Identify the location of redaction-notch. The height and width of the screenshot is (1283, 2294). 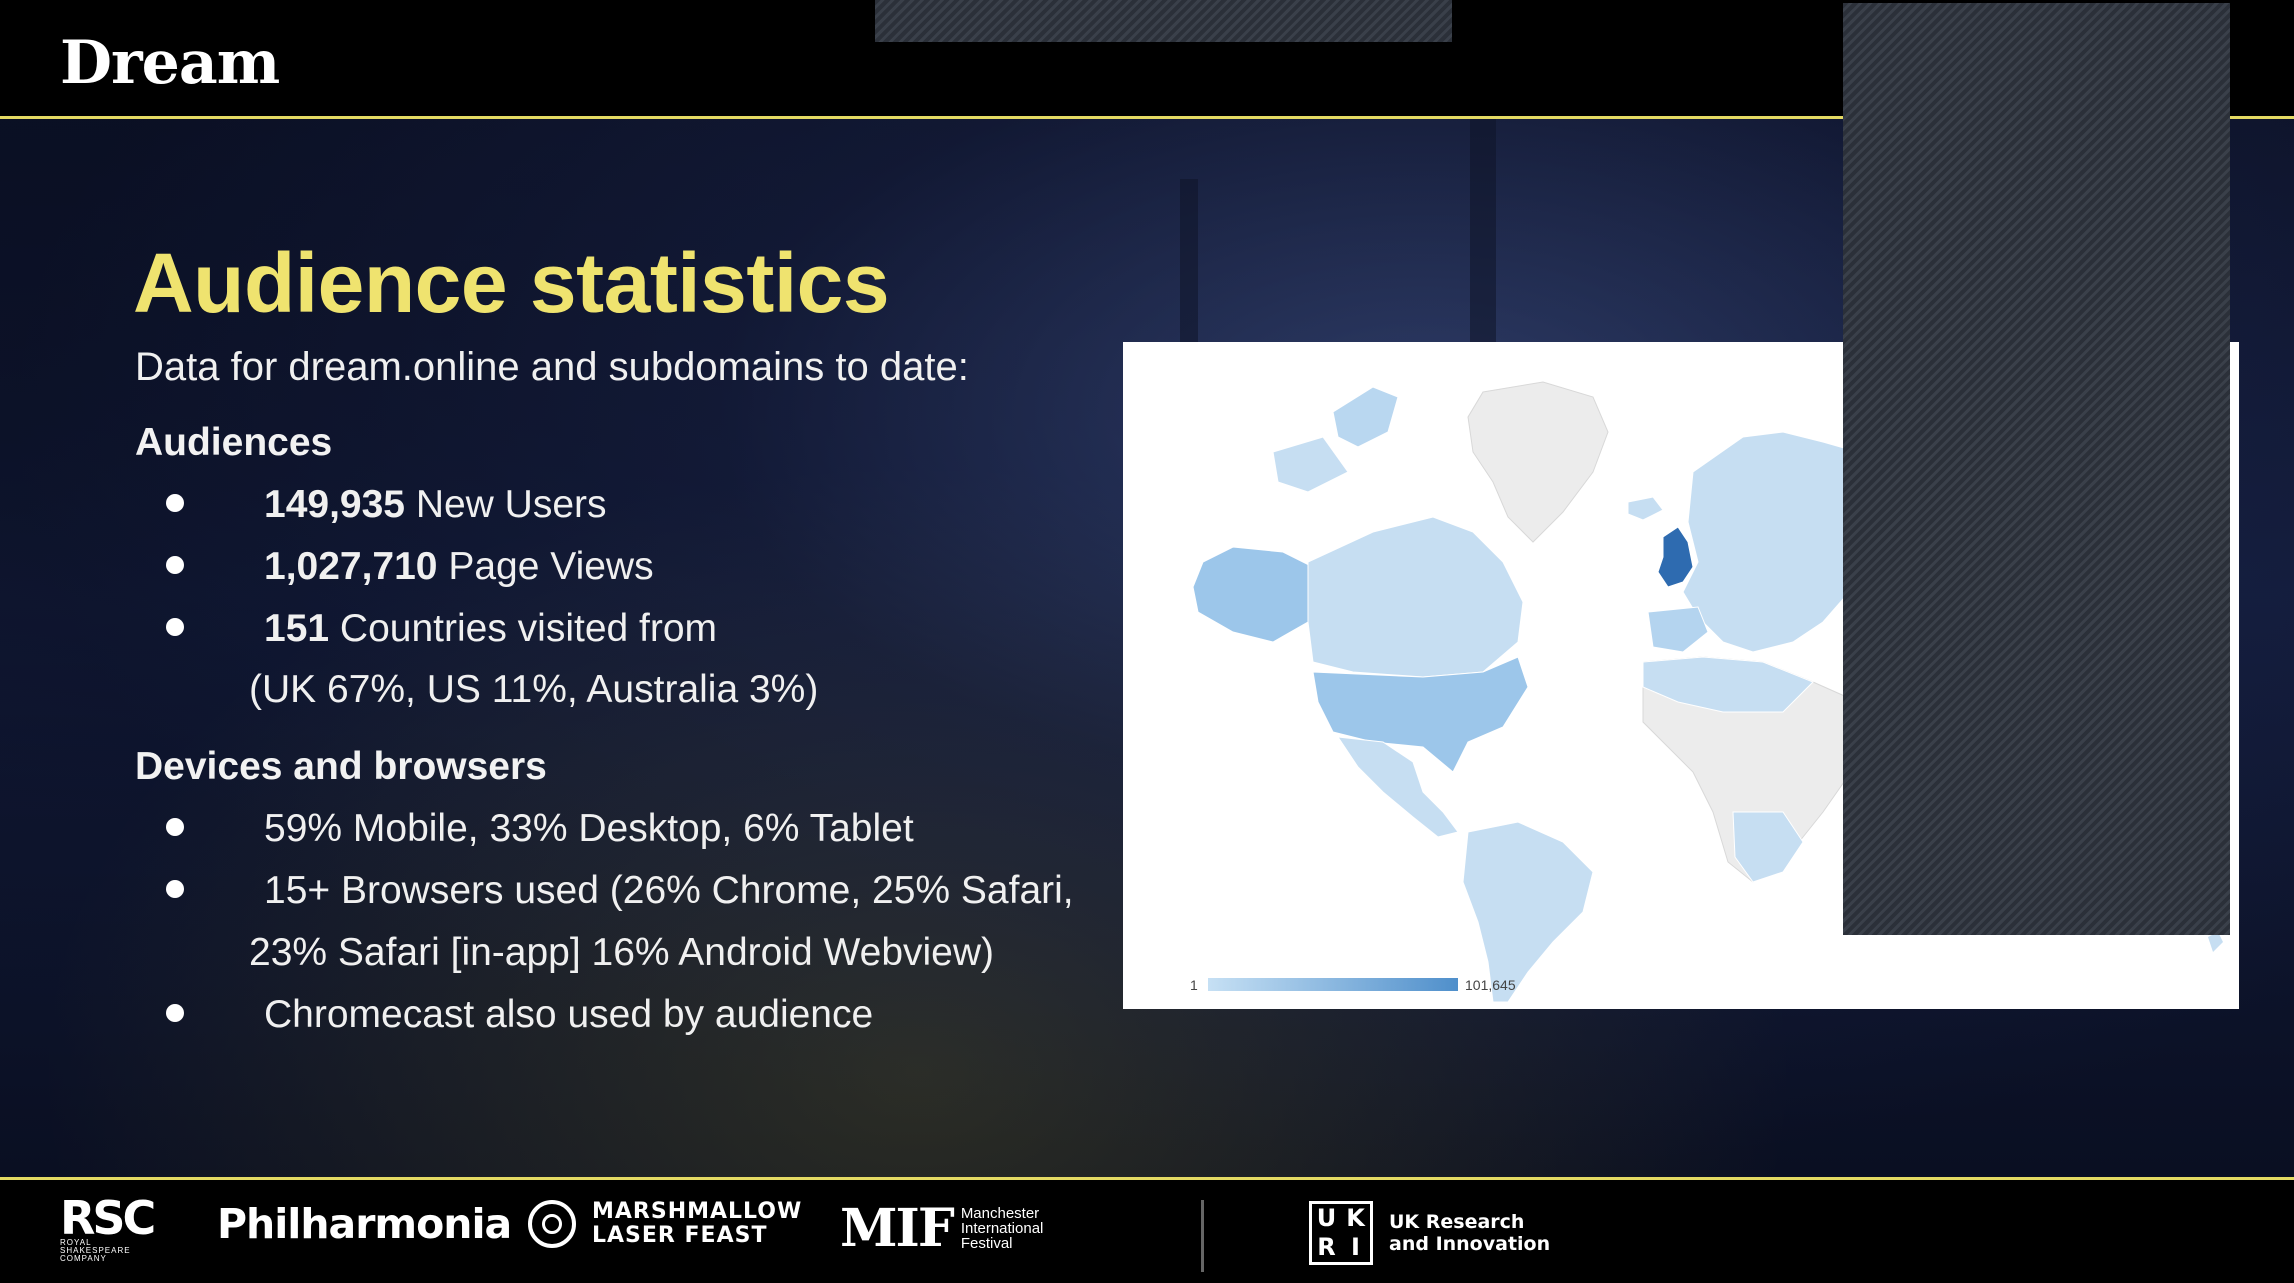
(1163, 21).